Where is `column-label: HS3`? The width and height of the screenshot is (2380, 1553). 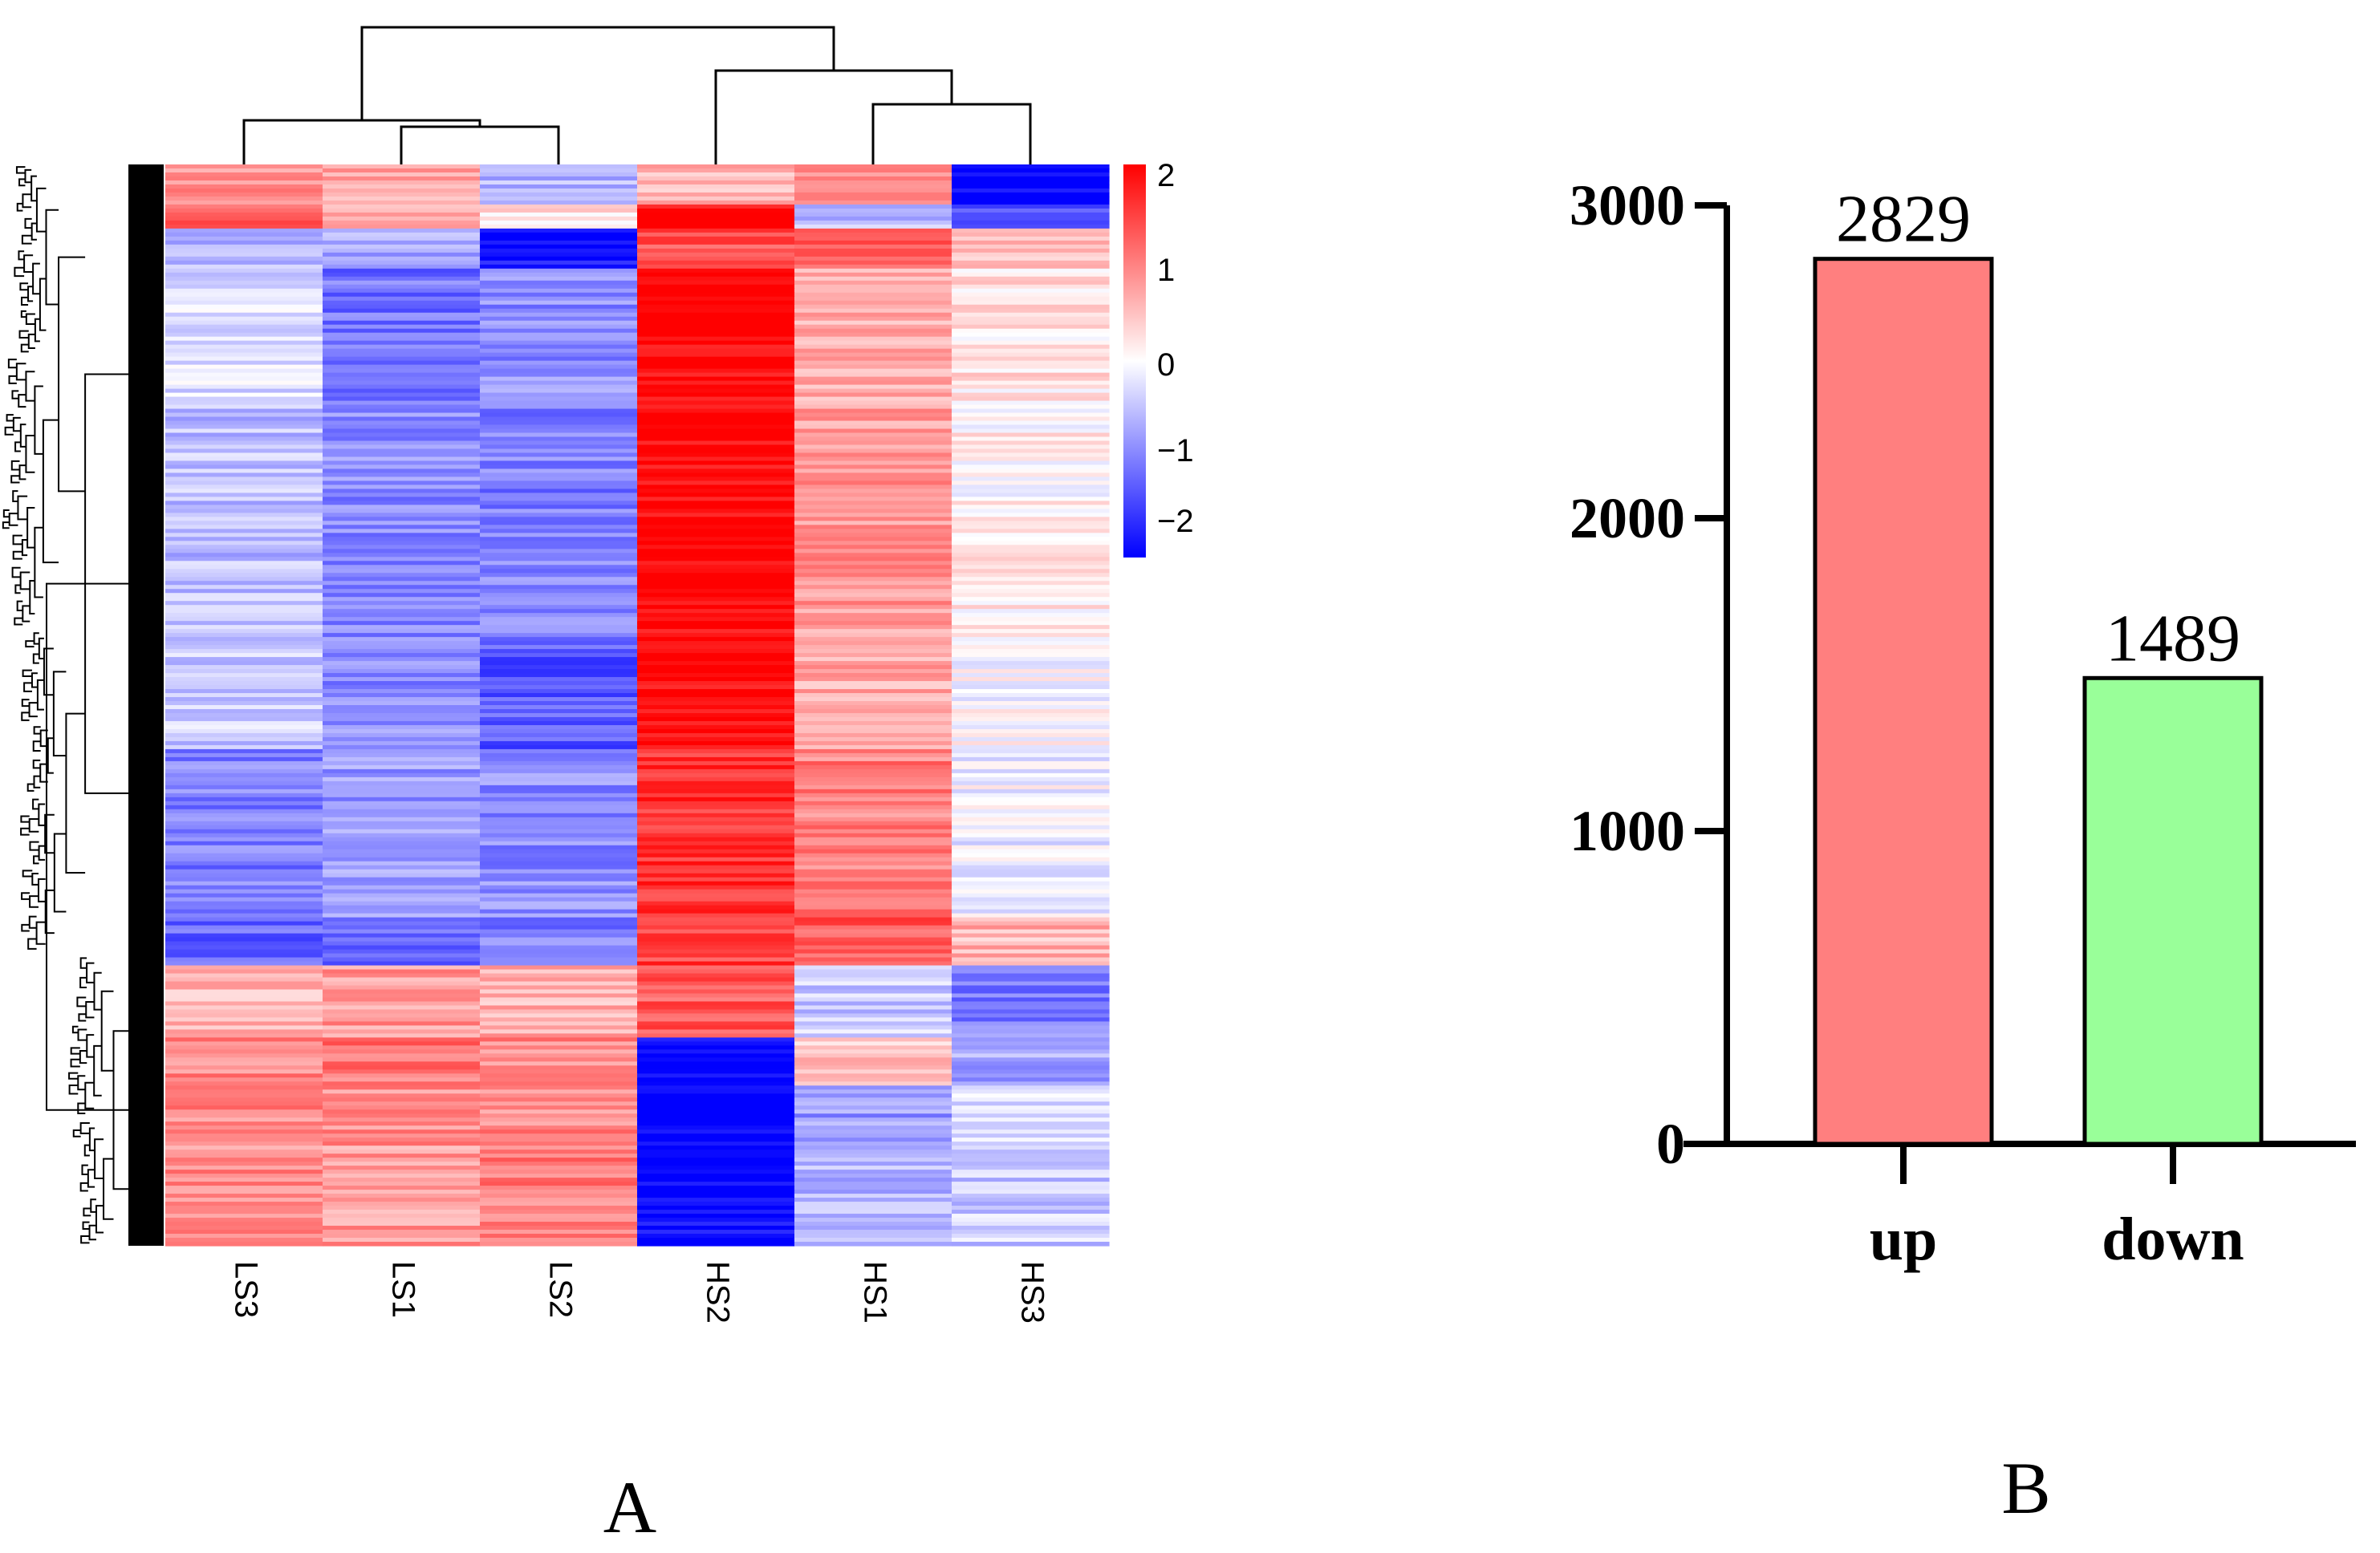
column-label: HS3 is located at coordinates (1032, 1292).